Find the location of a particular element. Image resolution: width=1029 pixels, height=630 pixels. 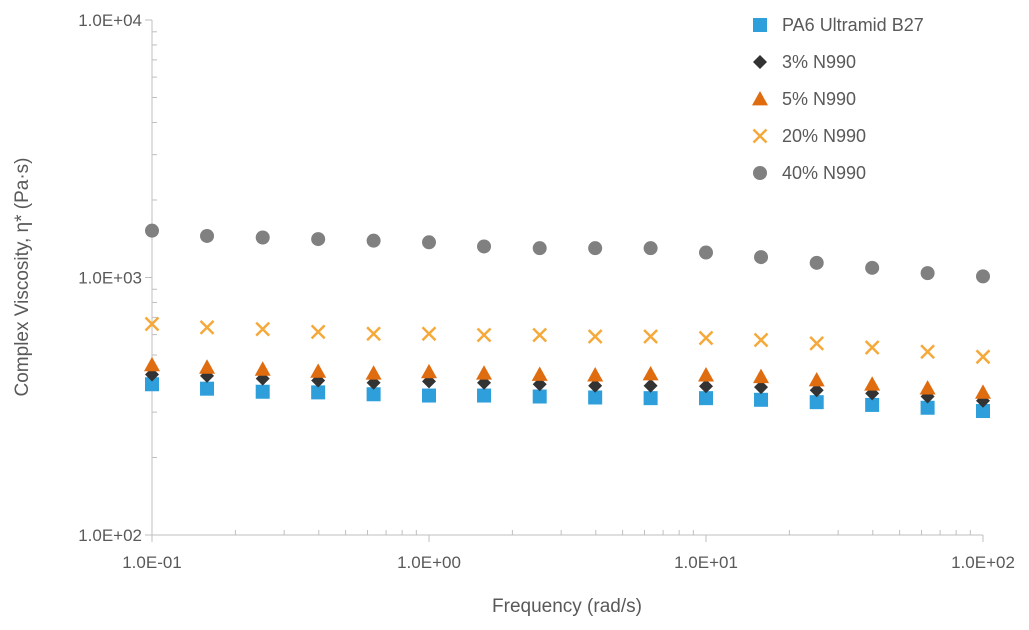

legend-label: PA6 Ultramid B27 is located at coordinates (853, 25).